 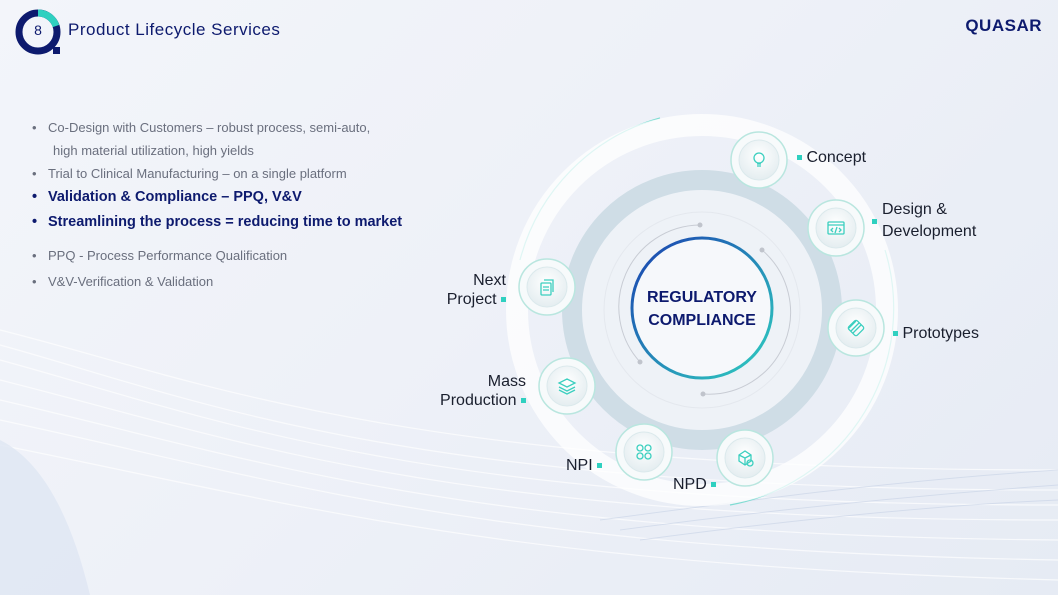 What do you see at coordinates (476, 290) in the screenshot?
I see `stage-label-next-project: Next Project` at bounding box center [476, 290].